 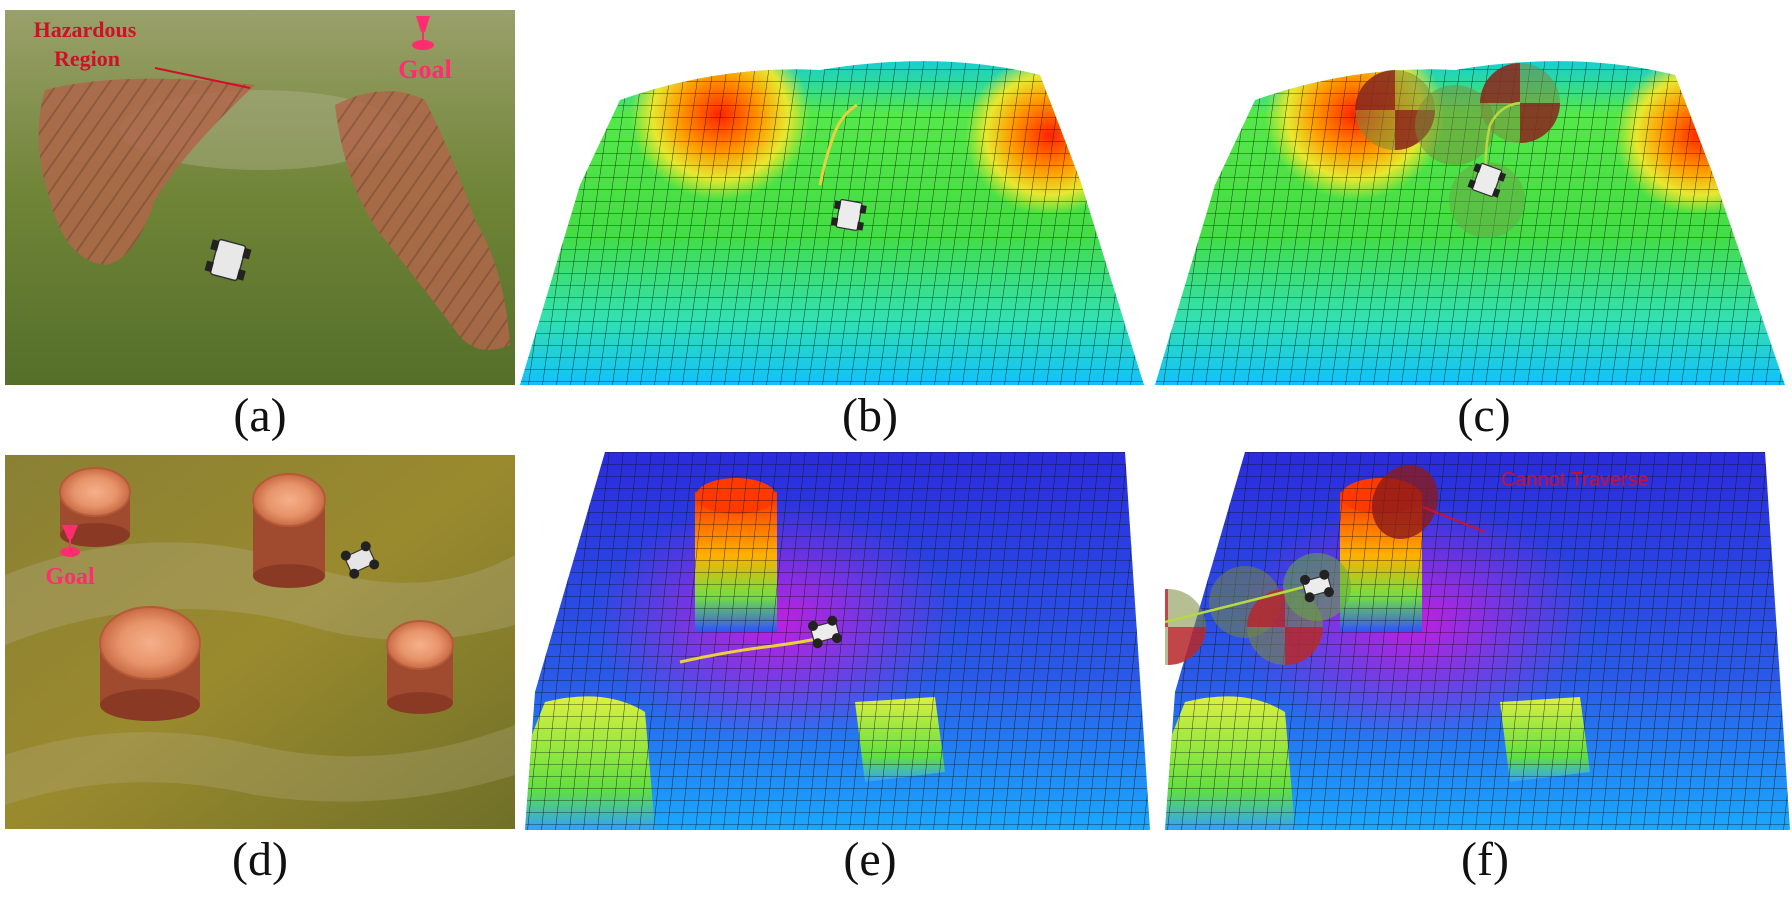 I want to click on panel-f-elevation-map-sampling: Cannot Traverse, so click(x=1477, y=641).